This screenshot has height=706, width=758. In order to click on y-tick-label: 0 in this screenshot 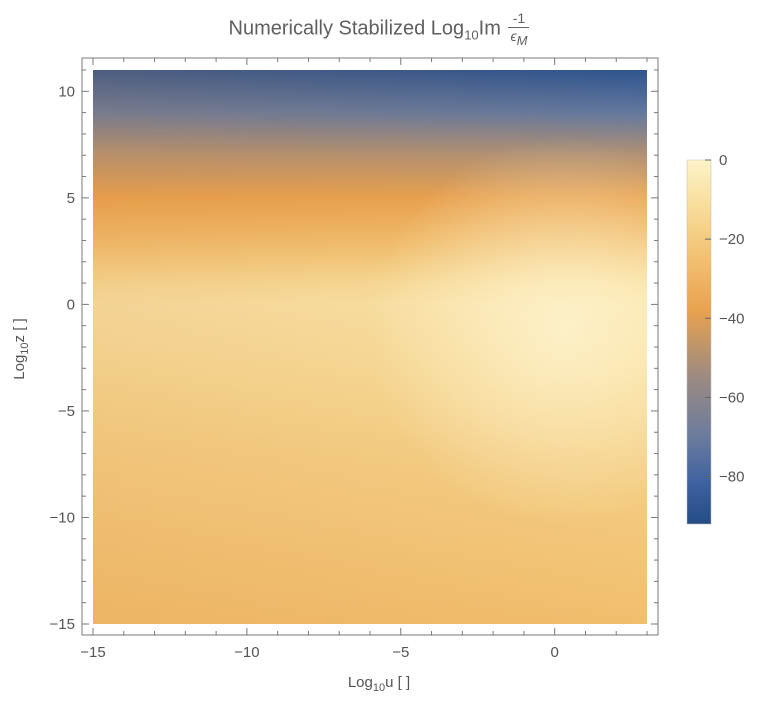, I will do `click(71, 304)`.